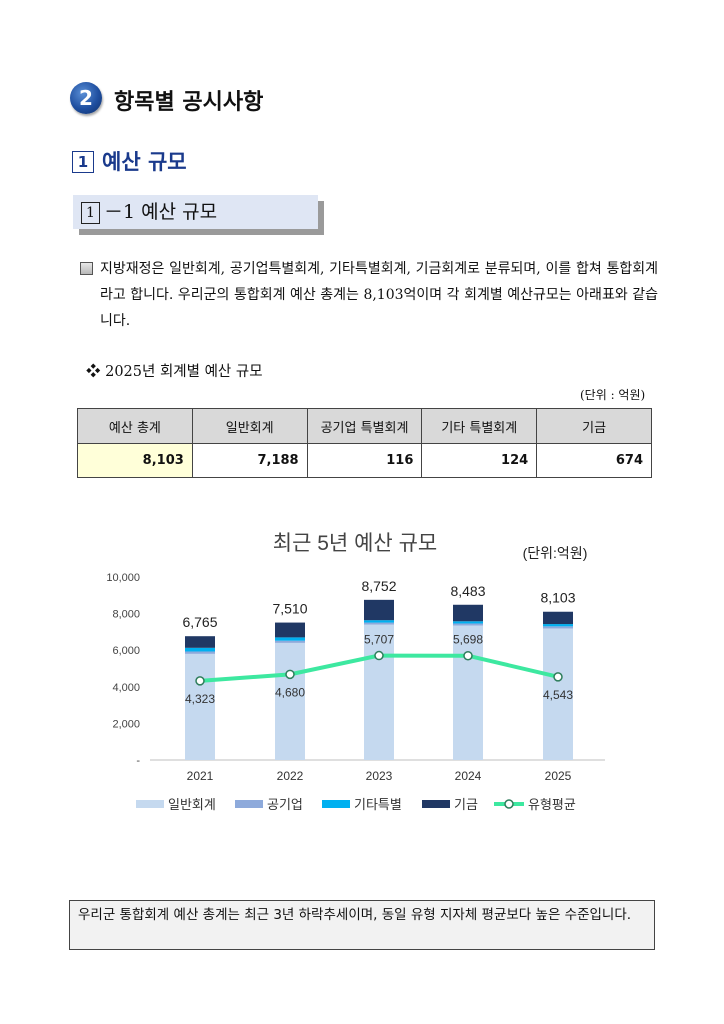 The image size is (724, 1024). What do you see at coordinates (138, 761) in the screenshot?
I see `y-tick-label: -` at bounding box center [138, 761].